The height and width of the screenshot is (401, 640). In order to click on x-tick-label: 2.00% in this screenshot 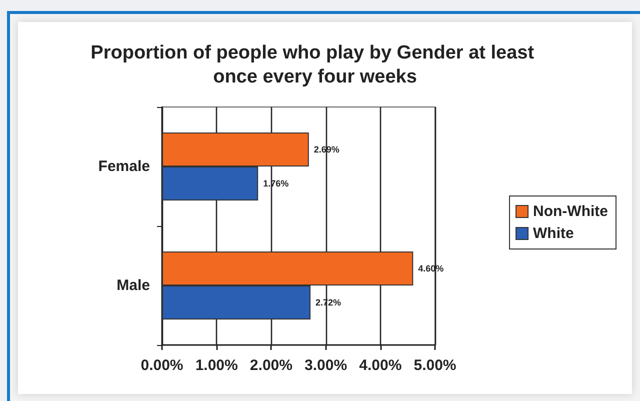, I will do `click(271, 365)`.